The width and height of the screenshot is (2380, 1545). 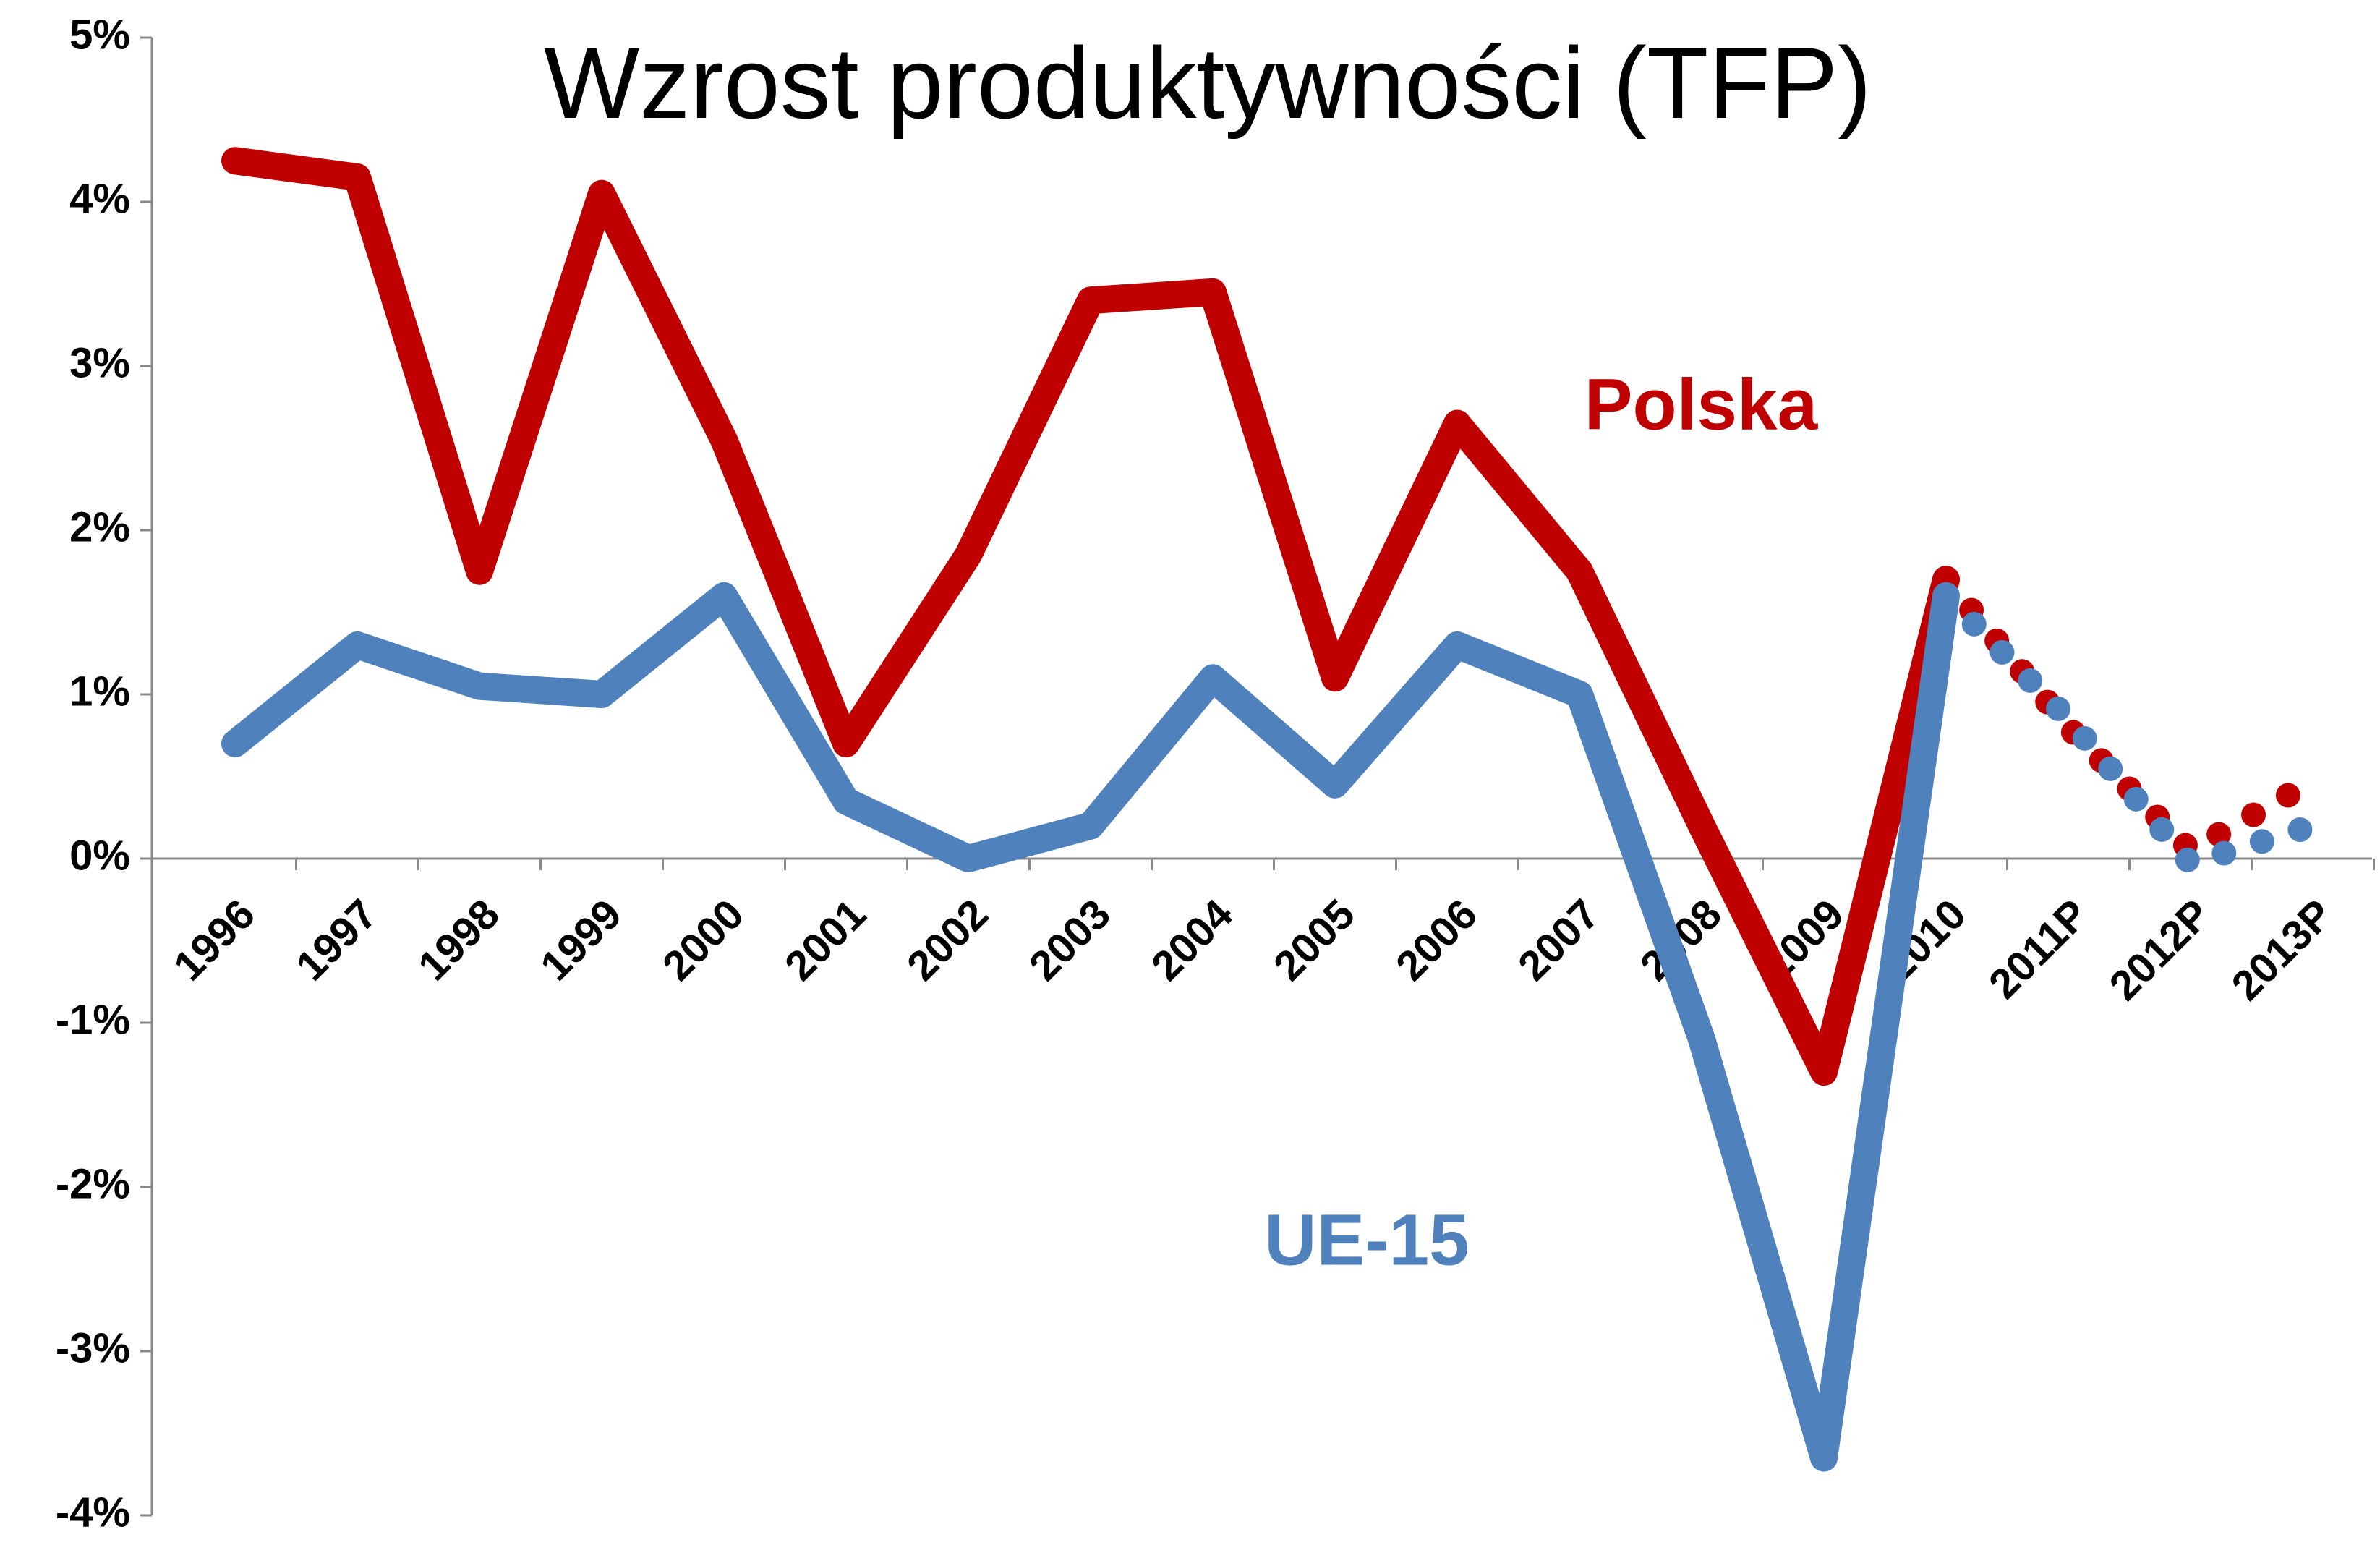 I want to click on x-tick-label: 2011P, so click(x=2038, y=949).